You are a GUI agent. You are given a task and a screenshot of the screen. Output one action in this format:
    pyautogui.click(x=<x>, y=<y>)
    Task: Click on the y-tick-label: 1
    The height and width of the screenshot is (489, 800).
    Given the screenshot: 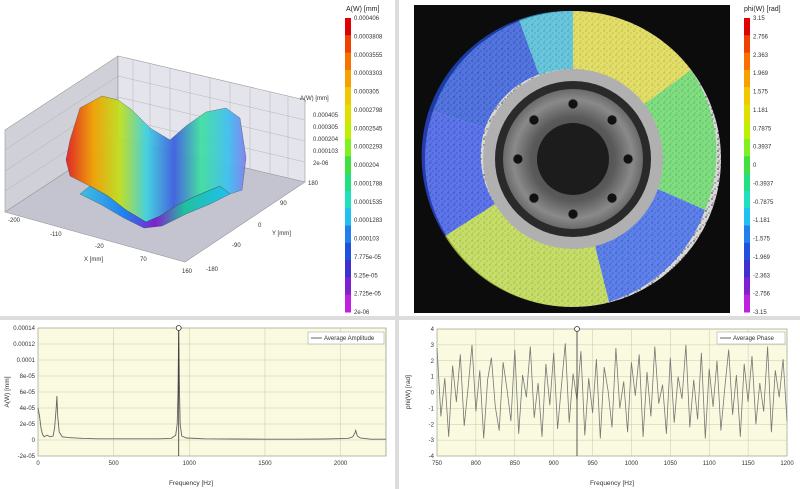 What is the action you would take?
    pyautogui.click(x=433, y=378)
    